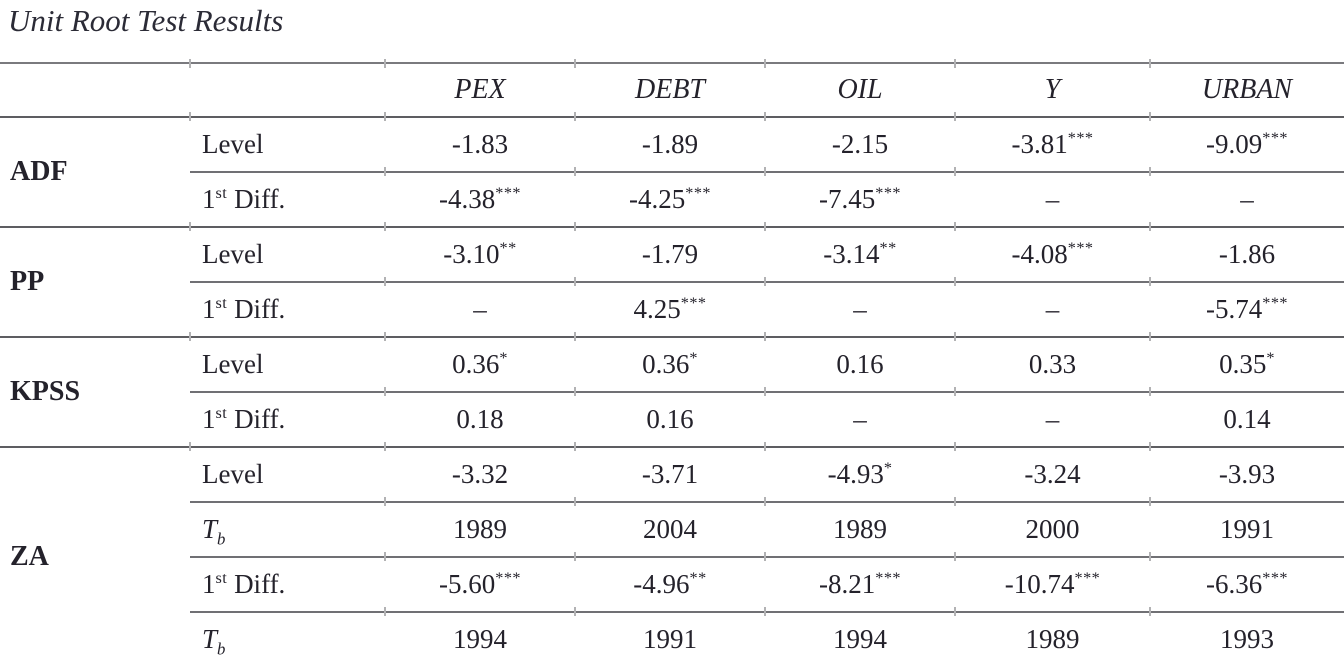 This screenshot has width=1344, height=655. What do you see at coordinates (670, 145) in the screenshot?
I see `table-cell: -1.89` at bounding box center [670, 145].